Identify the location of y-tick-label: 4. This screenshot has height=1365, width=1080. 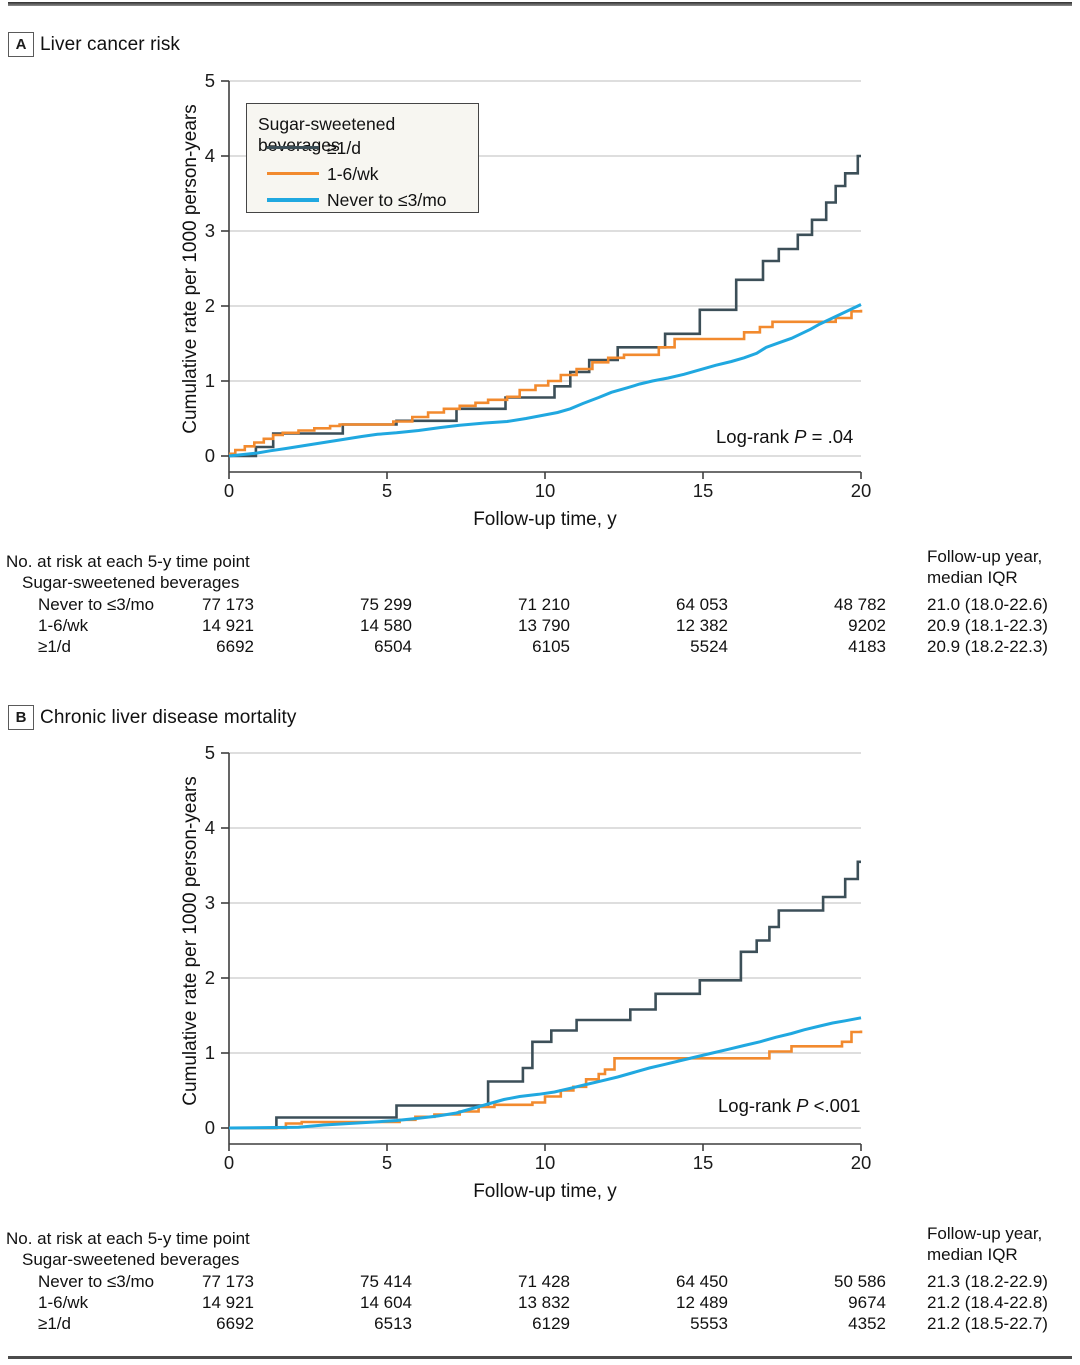
(210, 827).